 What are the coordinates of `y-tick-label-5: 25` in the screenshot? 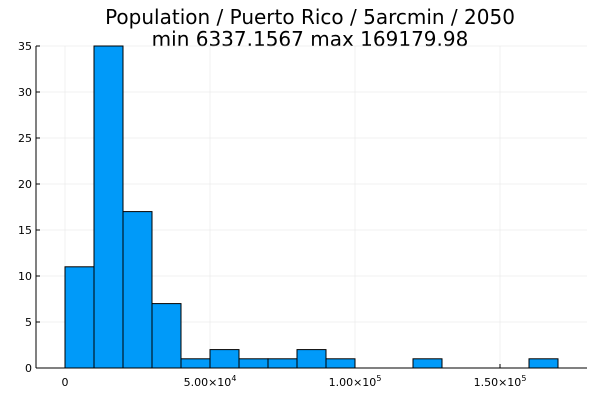 It's located at (25, 138).